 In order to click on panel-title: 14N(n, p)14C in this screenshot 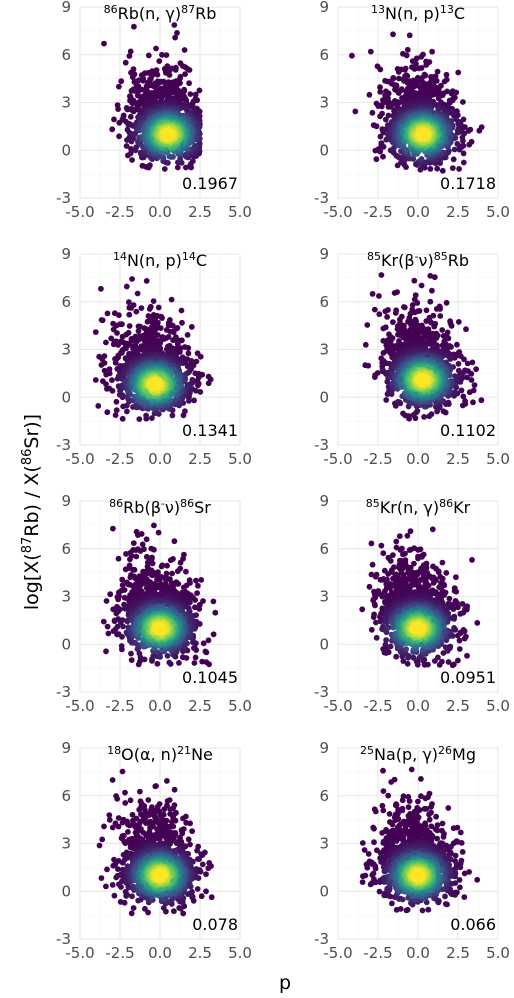, I will do `click(160, 260)`.